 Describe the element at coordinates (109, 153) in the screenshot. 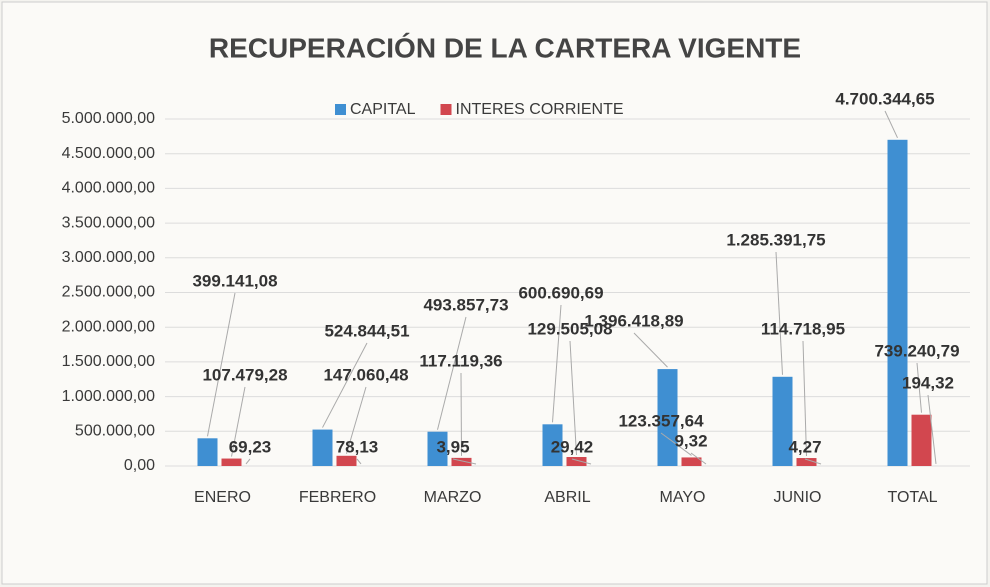

I see `y-tick-label: 4.500.000,00` at that location.